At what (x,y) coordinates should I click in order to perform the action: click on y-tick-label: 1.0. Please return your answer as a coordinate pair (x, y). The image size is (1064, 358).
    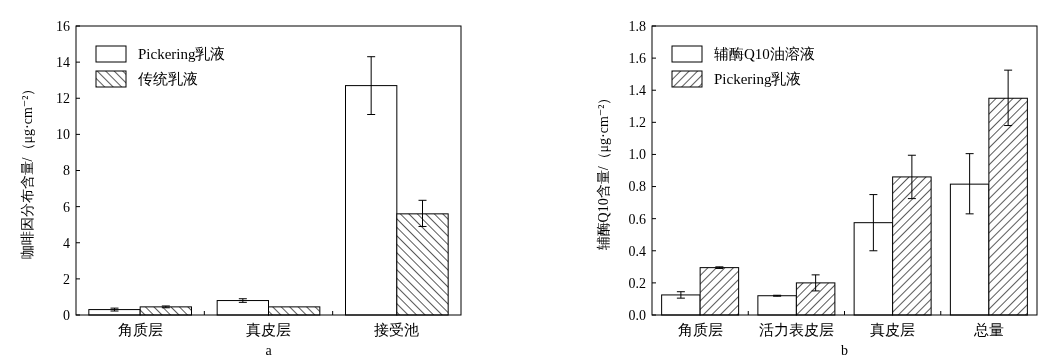
    Looking at the image, I should click on (637, 155).